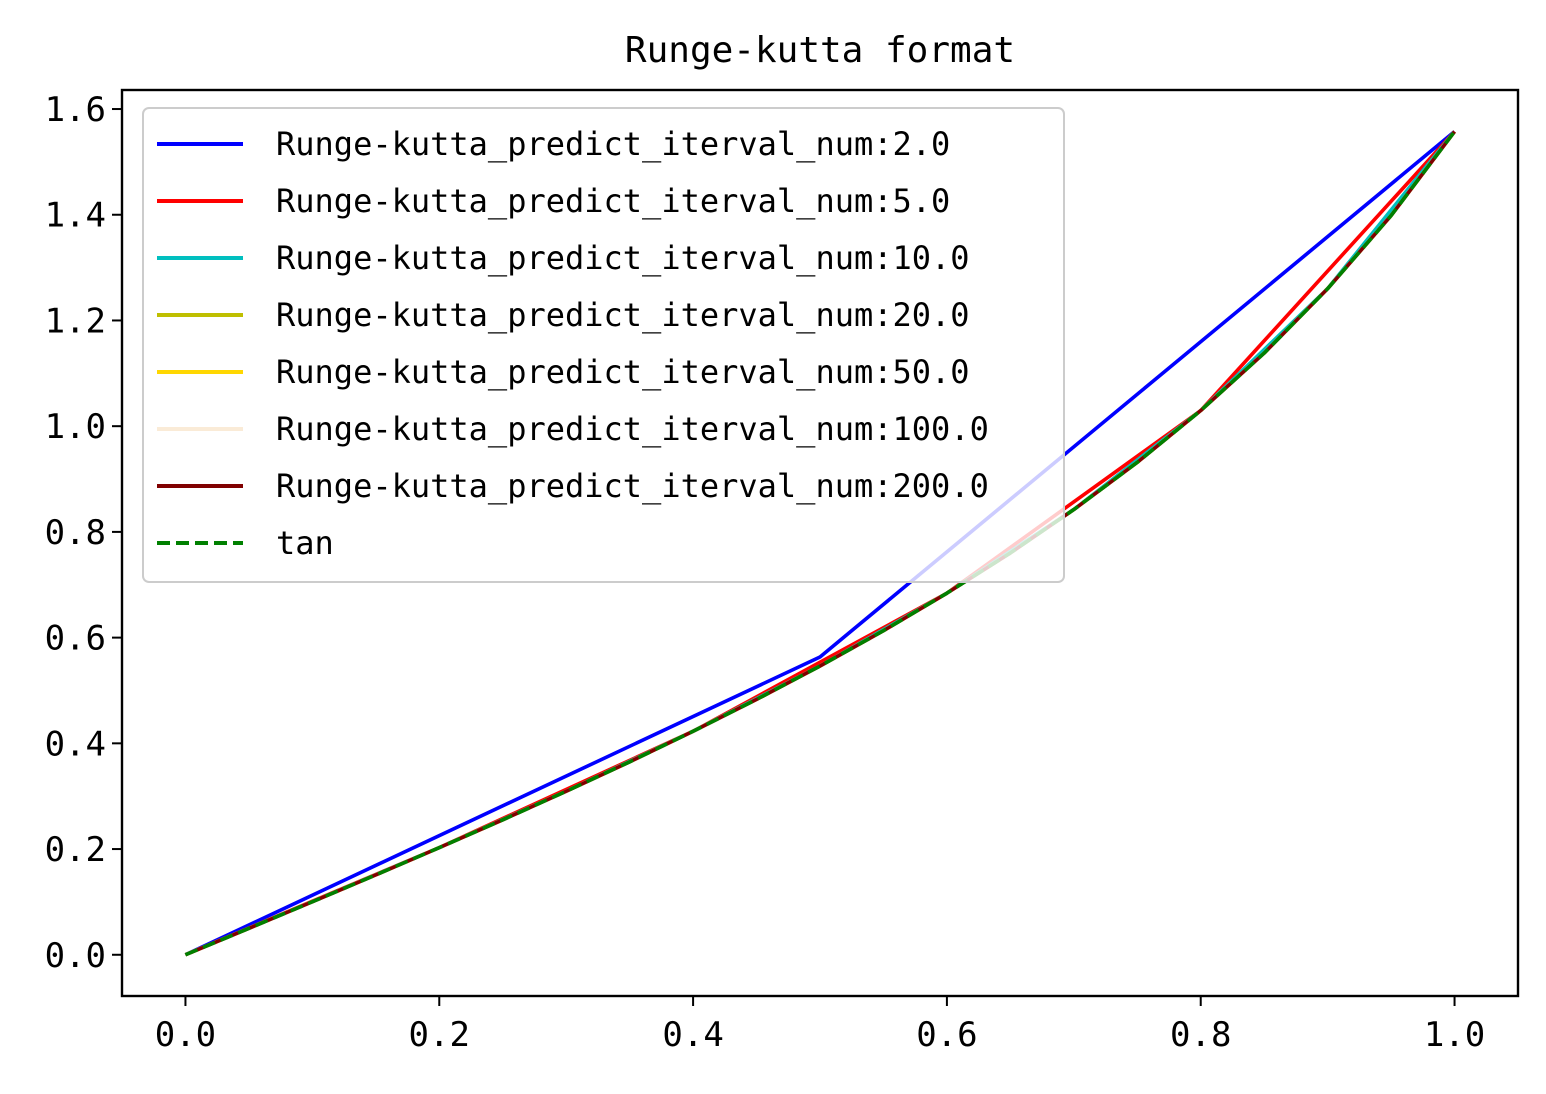  I want to click on y-tick-label: 0.6, so click(75, 639).